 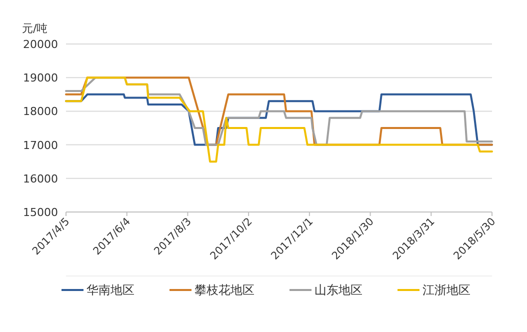 I want to click on y-axis-title: 元/吨, so click(x=35, y=28).